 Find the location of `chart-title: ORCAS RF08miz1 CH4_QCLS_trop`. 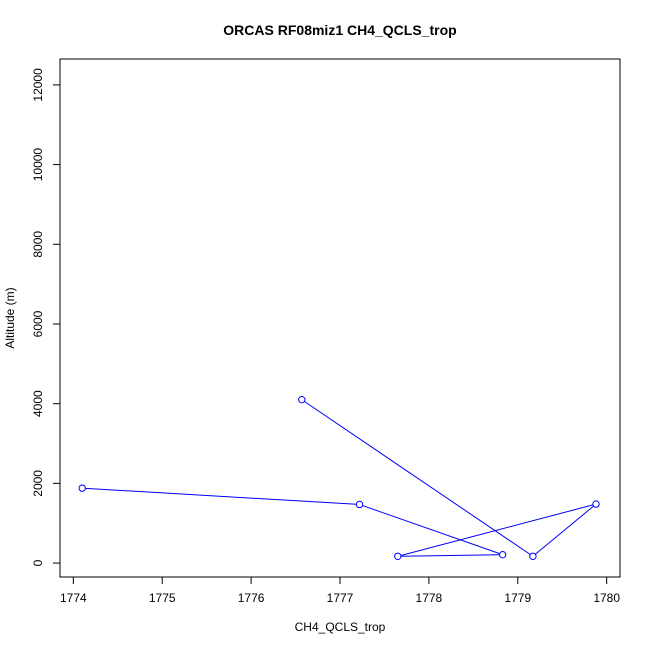

chart-title: ORCAS RF08miz1 CH4_QCLS_trop is located at coordinates (339, 30).